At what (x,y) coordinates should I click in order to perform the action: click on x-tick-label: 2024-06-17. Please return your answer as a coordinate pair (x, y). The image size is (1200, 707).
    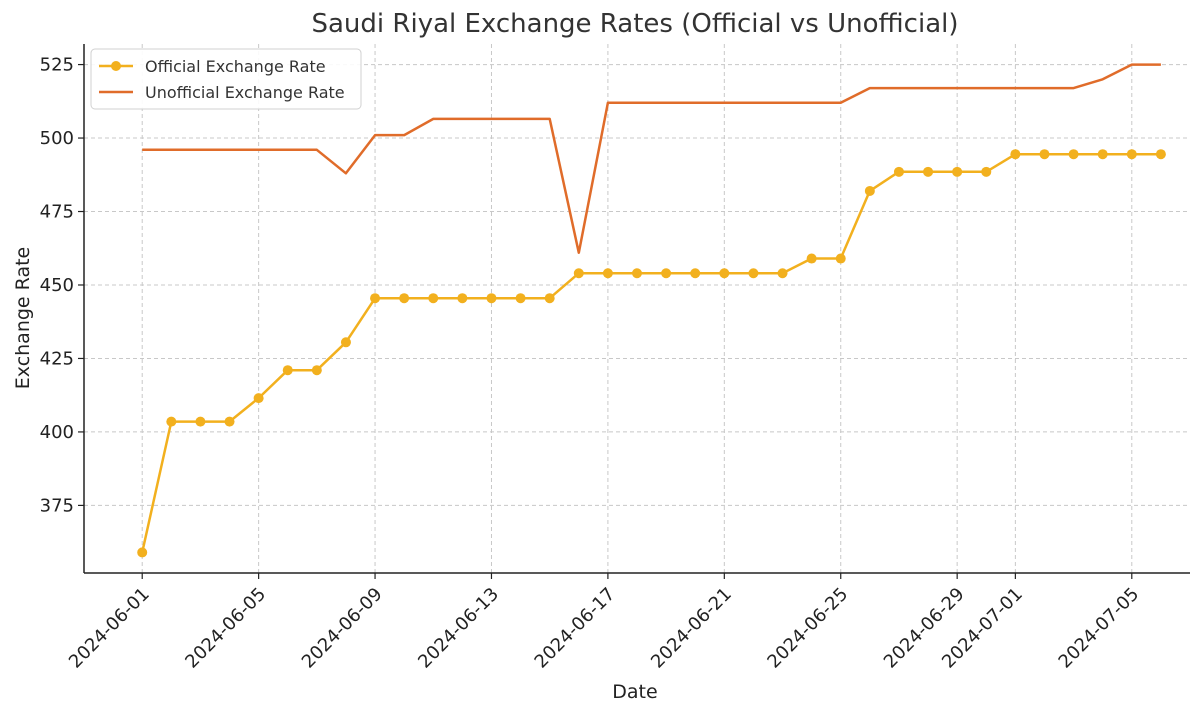
    Looking at the image, I should click on (575, 628).